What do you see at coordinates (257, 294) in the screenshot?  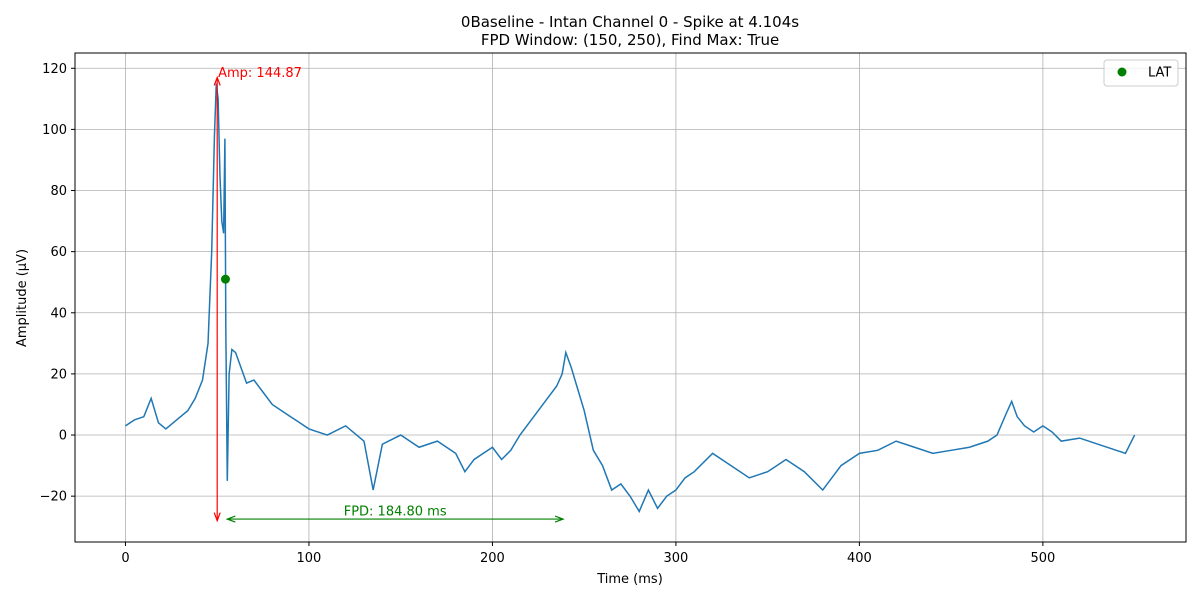 I see `amp-annotation: Amp: 144.87` at bounding box center [257, 294].